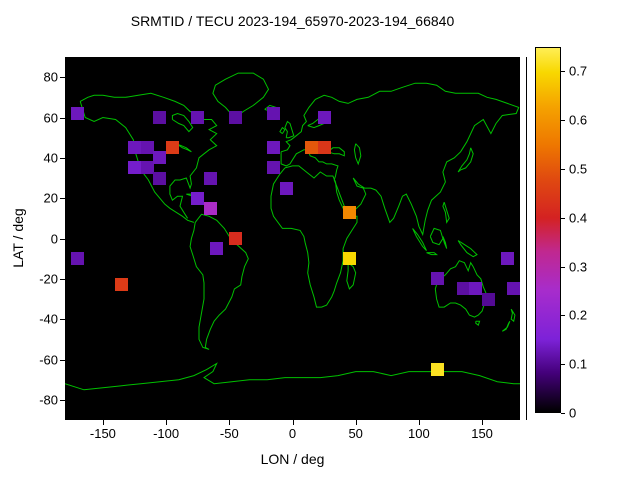 The width and height of the screenshot is (640, 480). What do you see at coordinates (419, 433) in the screenshot?
I see `x-tick-label: 100` at bounding box center [419, 433].